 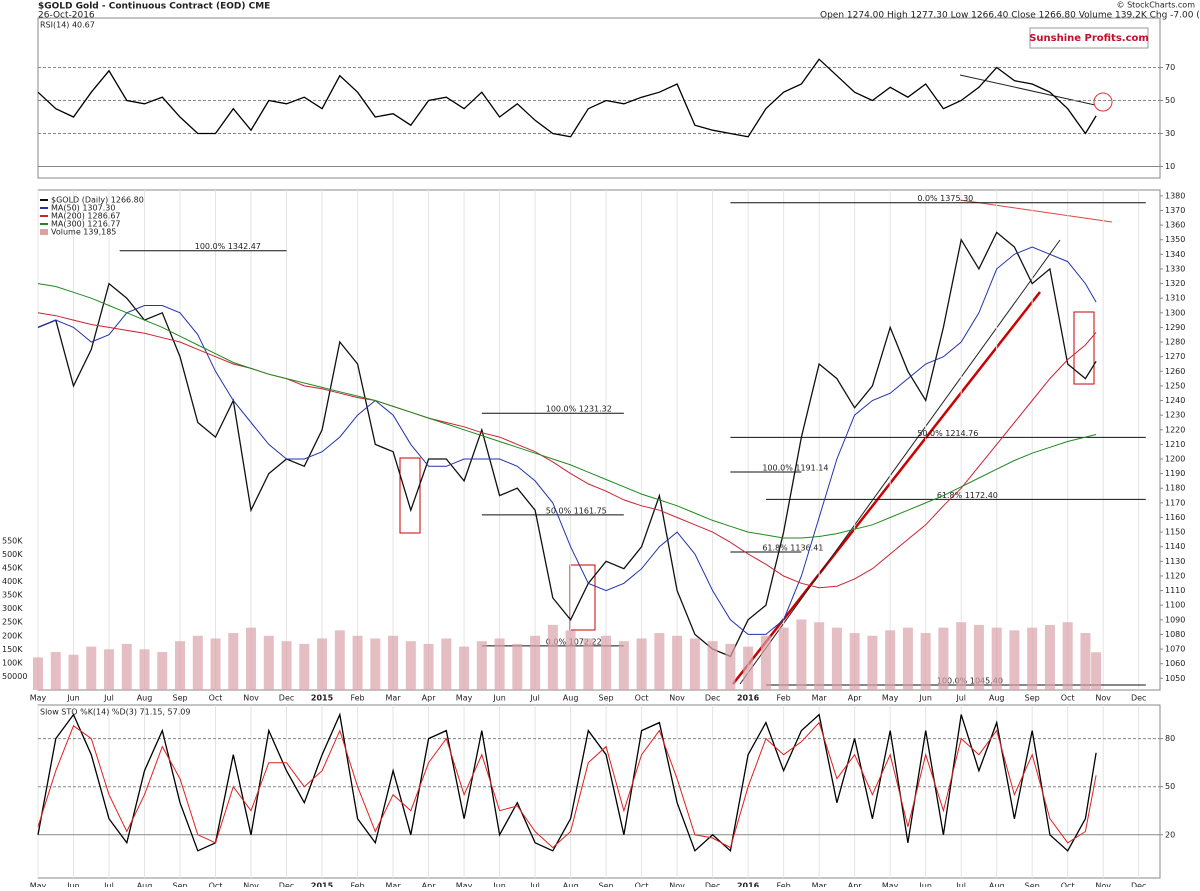 I want to click on legend-label: MA(200) 1286.67, so click(x=86, y=216).